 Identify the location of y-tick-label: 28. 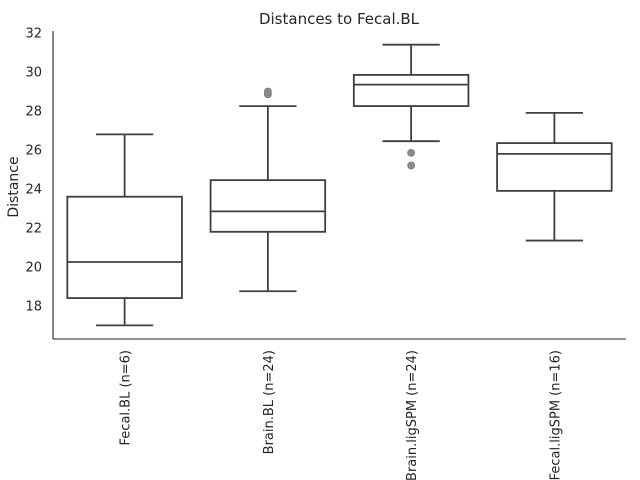
(33, 111).